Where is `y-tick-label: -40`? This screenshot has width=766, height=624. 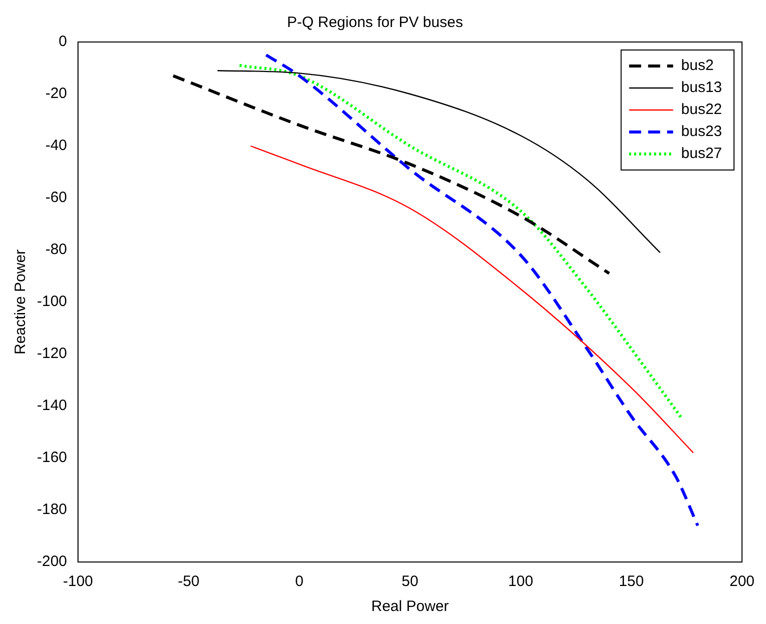
y-tick-label: -40 is located at coordinates (56, 145).